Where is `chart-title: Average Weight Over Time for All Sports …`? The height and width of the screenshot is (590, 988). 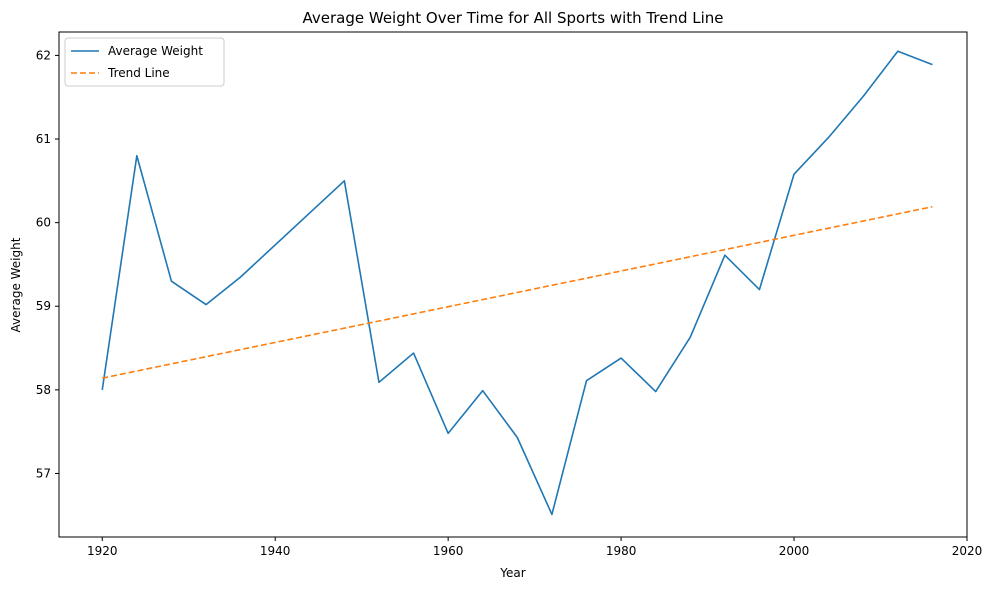
chart-title: Average Weight Over Time for All Sports … is located at coordinates (513, 18).